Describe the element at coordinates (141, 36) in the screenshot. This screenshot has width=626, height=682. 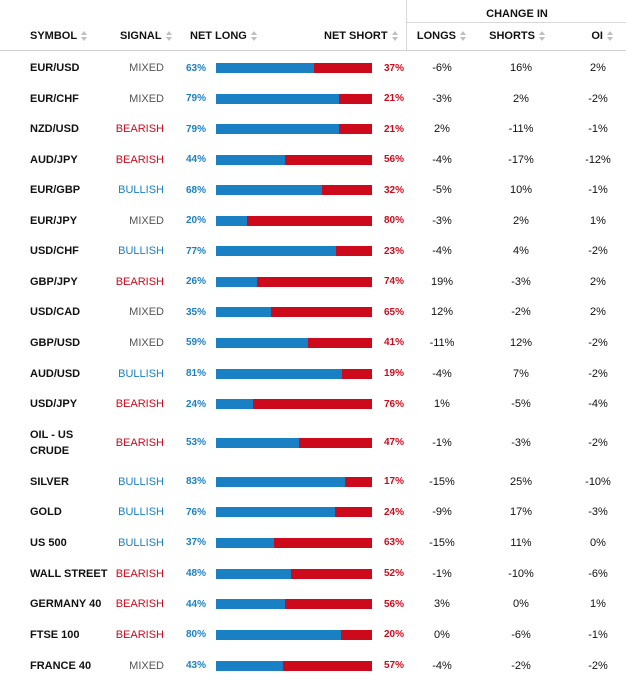
I see `column-header-signal-label: SIGNAL` at that location.